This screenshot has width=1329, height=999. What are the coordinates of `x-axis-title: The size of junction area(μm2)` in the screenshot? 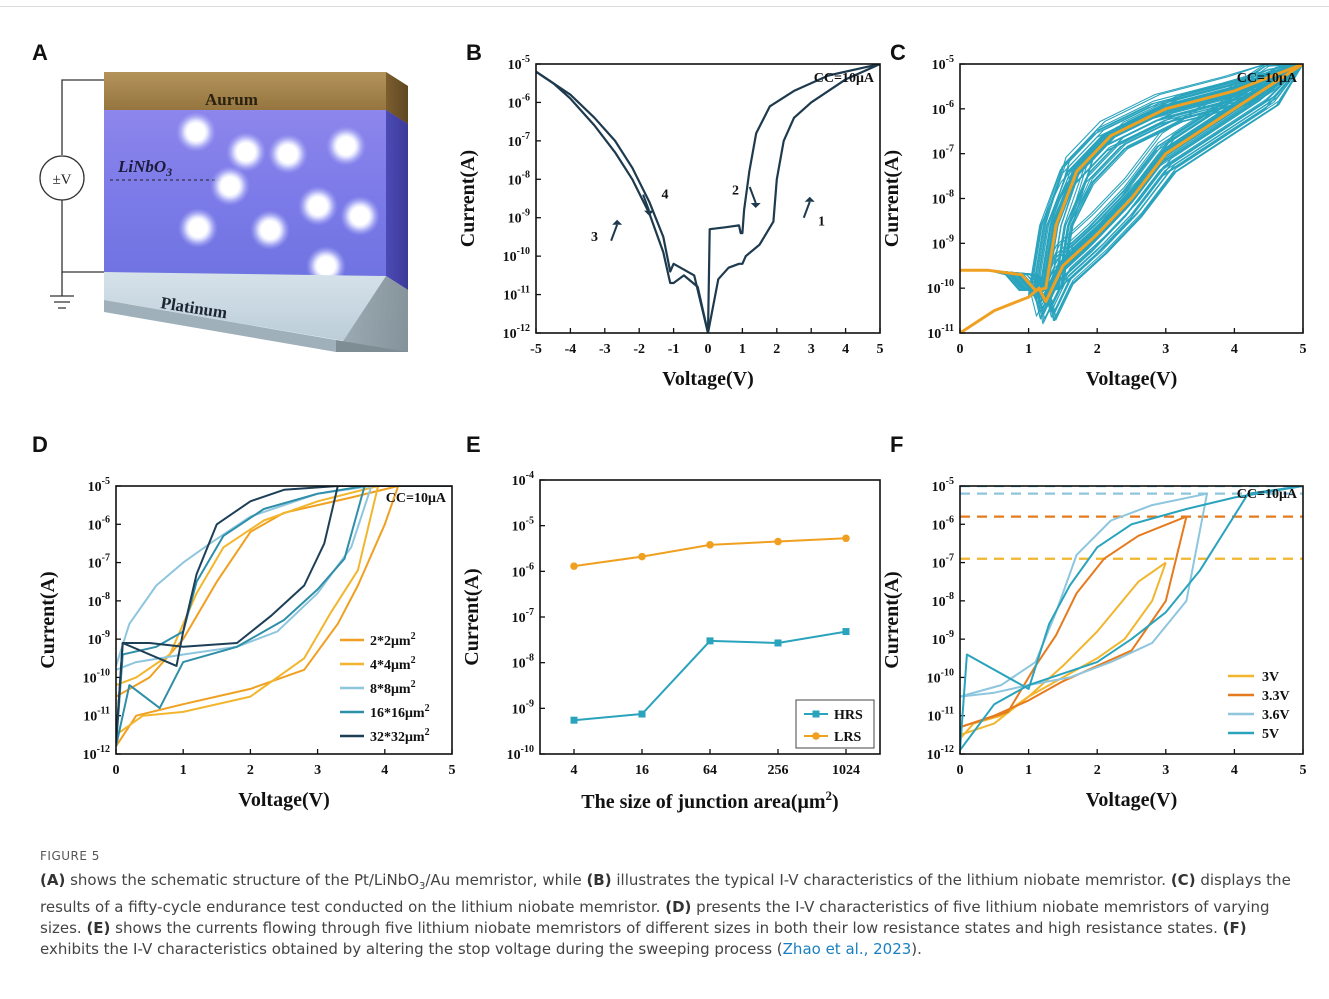 It's located at (709, 800).